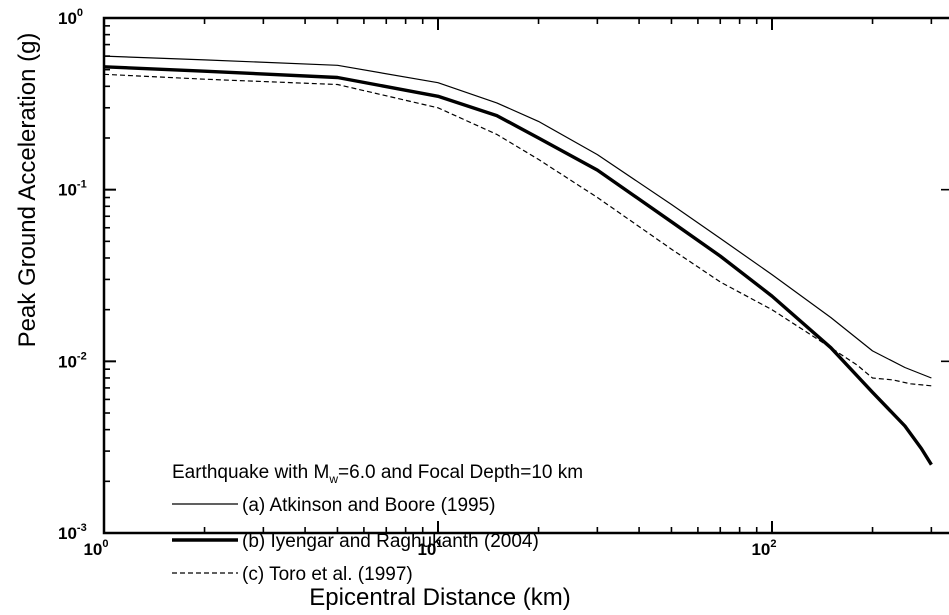 The width and height of the screenshot is (949, 615). Describe the element at coordinates (369, 505) in the screenshot. I see `legend-label-a: (a) Atkinson and Boore (1995)` at that location.